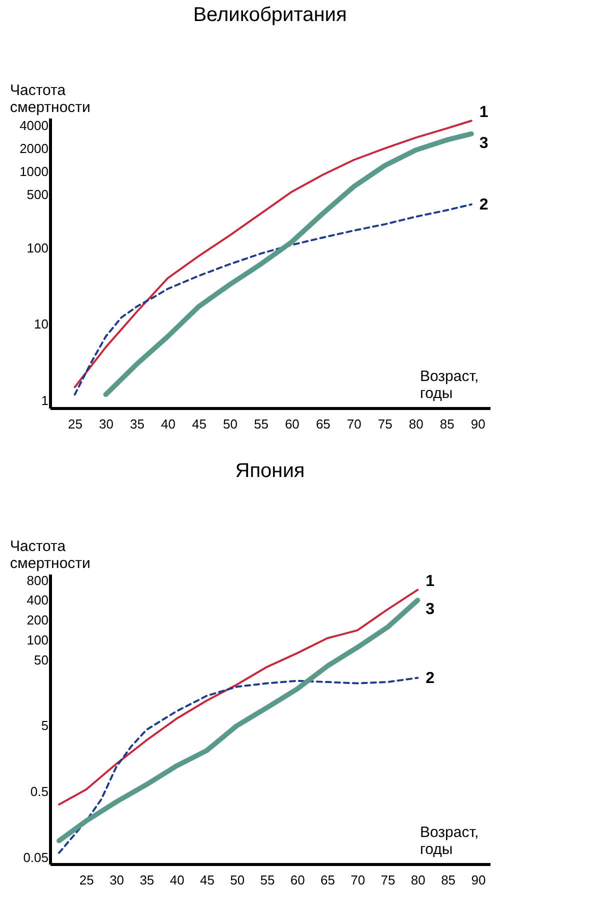 The width and height of the screenshot is (608, 911). I want to click on y-tick-label: 500, so click(37, 194).